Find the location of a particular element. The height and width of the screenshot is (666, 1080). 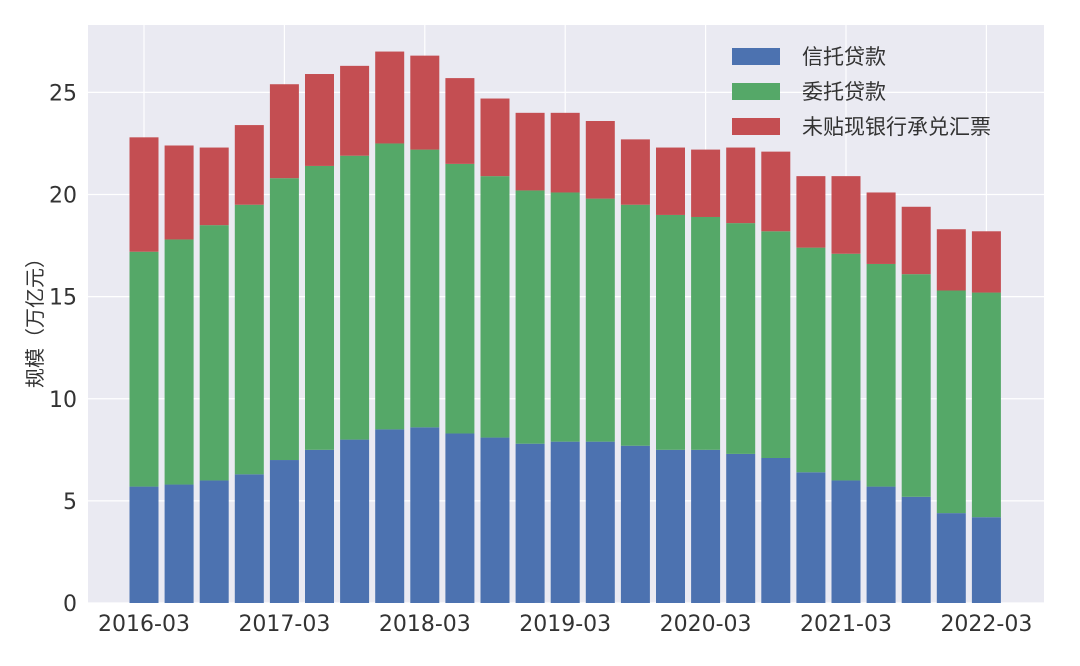

y-tick-label: 5 is located at coordinates (70, 502).